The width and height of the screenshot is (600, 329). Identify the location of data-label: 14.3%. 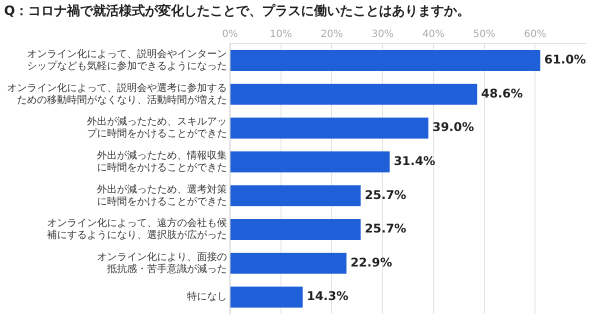
(327, 296).